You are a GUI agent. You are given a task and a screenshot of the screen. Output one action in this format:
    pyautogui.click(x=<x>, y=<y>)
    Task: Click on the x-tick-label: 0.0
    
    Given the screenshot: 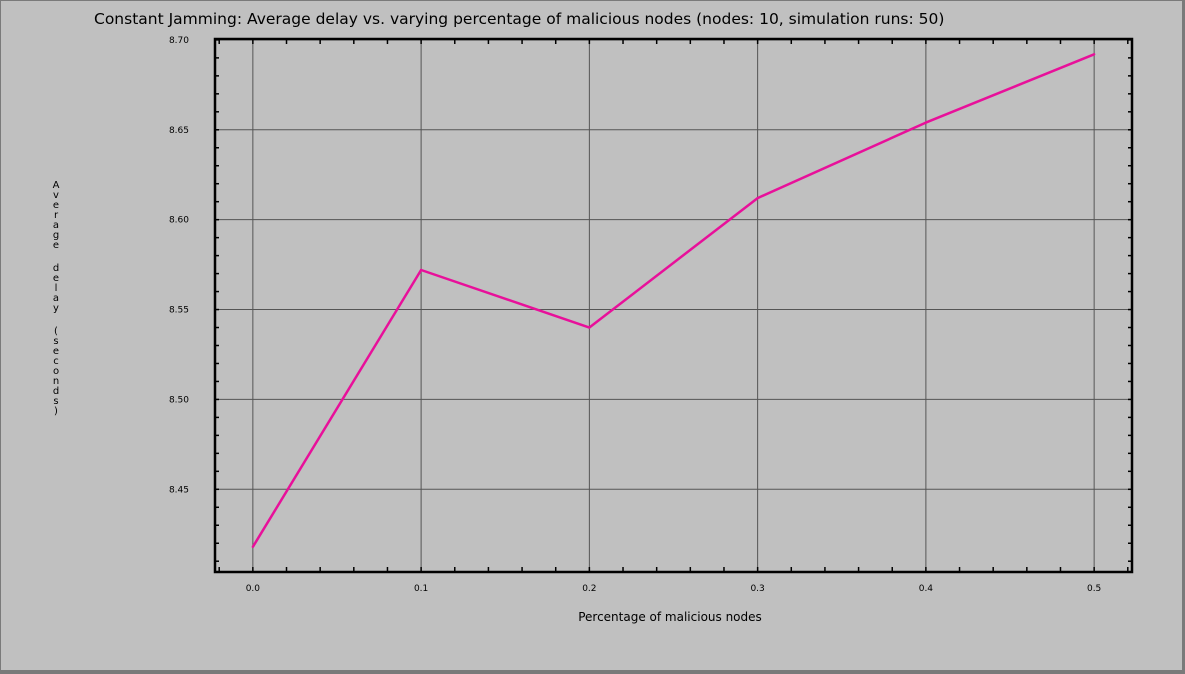 What is the action you would take?
    pyautogui.click(x=253, y=589)
    